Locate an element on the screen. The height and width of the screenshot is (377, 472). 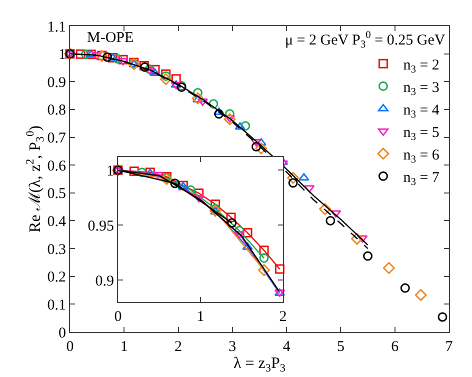
y-tick-label: 0.4 is located at coordinates (56, 222).